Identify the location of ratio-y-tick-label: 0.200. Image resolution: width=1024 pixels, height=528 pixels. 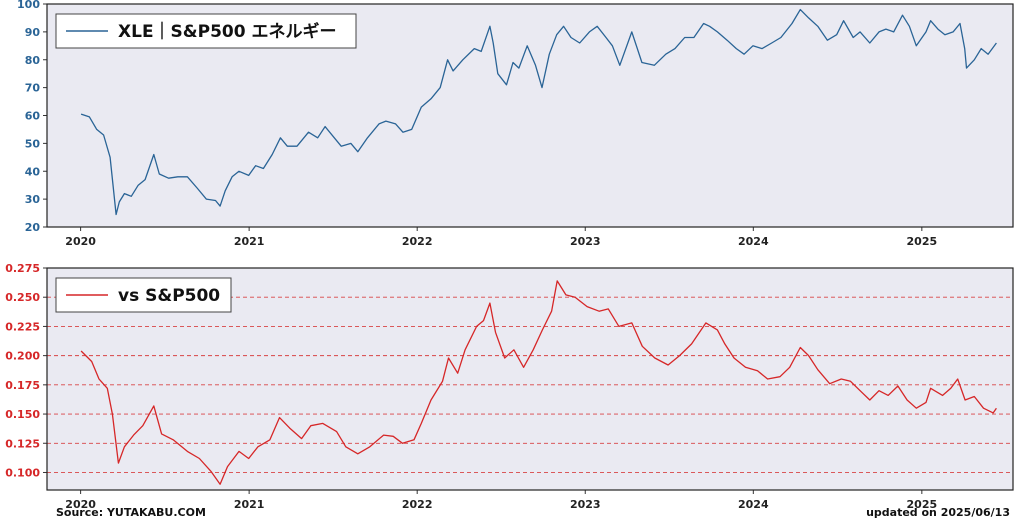
(22, 356).